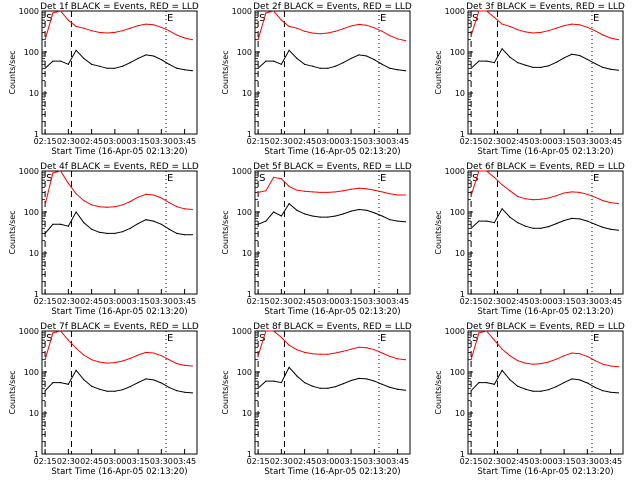  Describe the element at coordinates (242, 171) in the screenshot. I see `y-tick-label: 1000` at that location.